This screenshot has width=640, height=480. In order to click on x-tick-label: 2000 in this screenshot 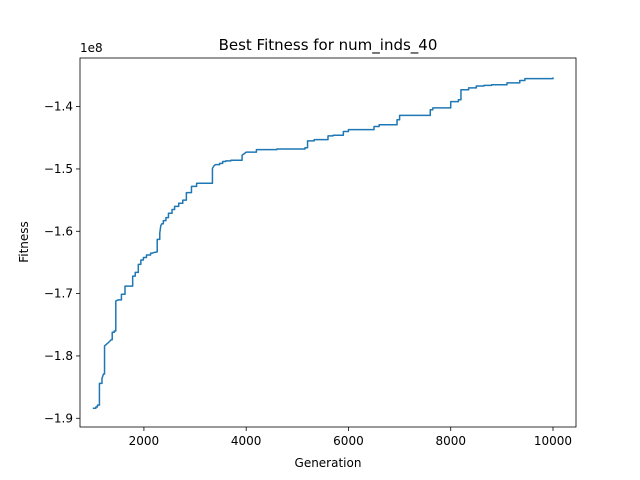, I will do `click(144, 441)`.